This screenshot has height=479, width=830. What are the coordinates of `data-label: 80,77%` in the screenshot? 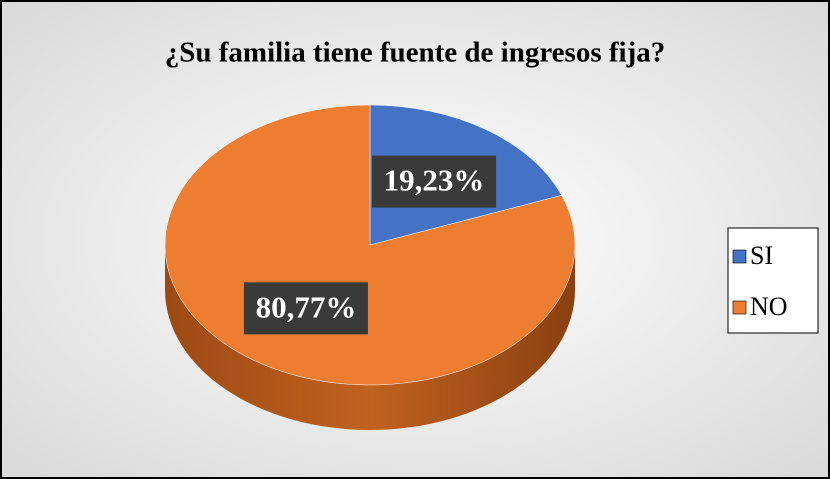 It's located at (306, 306).